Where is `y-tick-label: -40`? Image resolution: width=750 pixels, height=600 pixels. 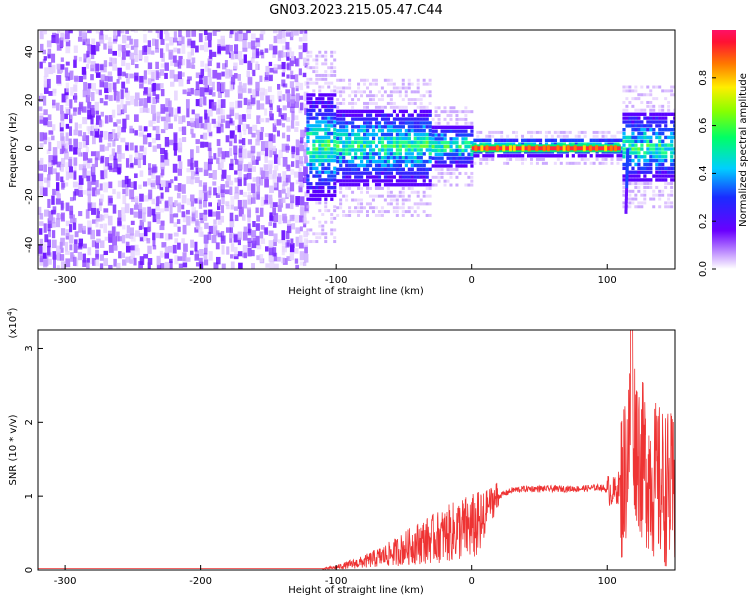
y-tick-label: -40 is located at coordinates (29, 245).